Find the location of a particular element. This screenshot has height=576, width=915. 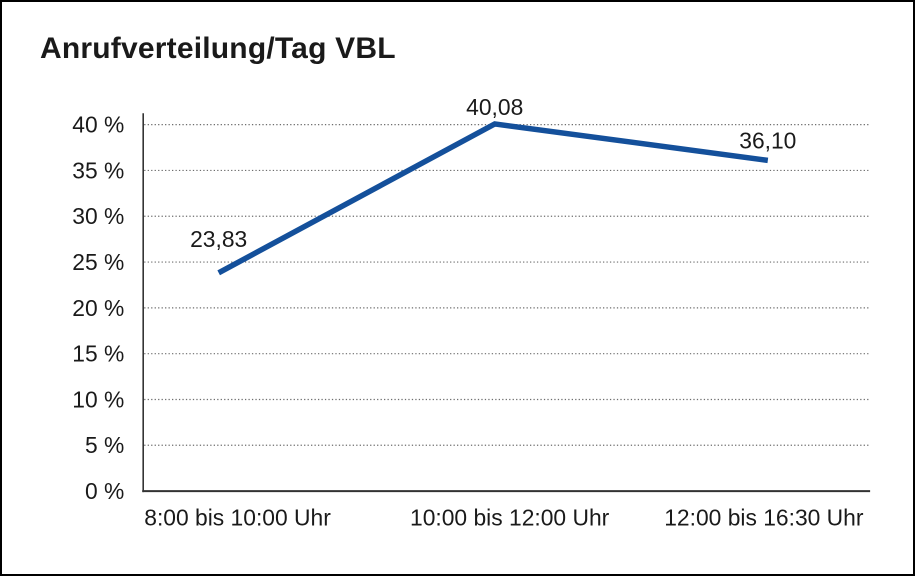

x-category-label: 10:00 bis 12:00 Uhr is located at coordinates (510, 517).